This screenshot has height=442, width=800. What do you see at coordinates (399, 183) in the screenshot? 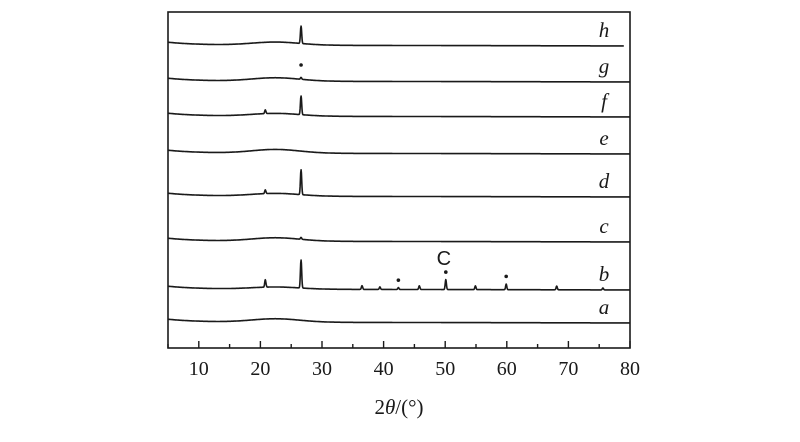
I see `series-d-trace` at bounding box center [399, 183].